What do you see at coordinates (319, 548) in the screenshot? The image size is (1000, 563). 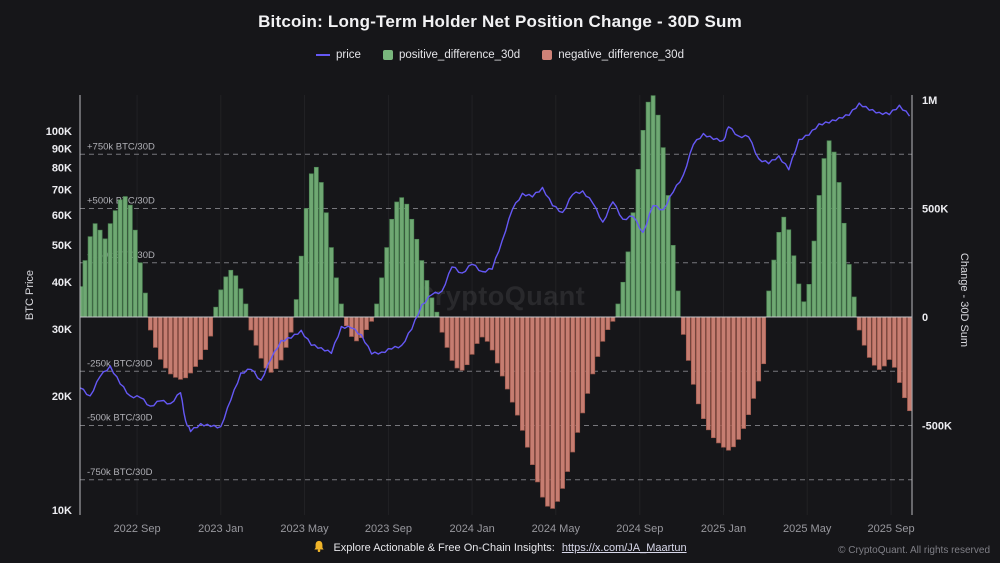 I see `bell-icon` at bounding box center [319, 548].